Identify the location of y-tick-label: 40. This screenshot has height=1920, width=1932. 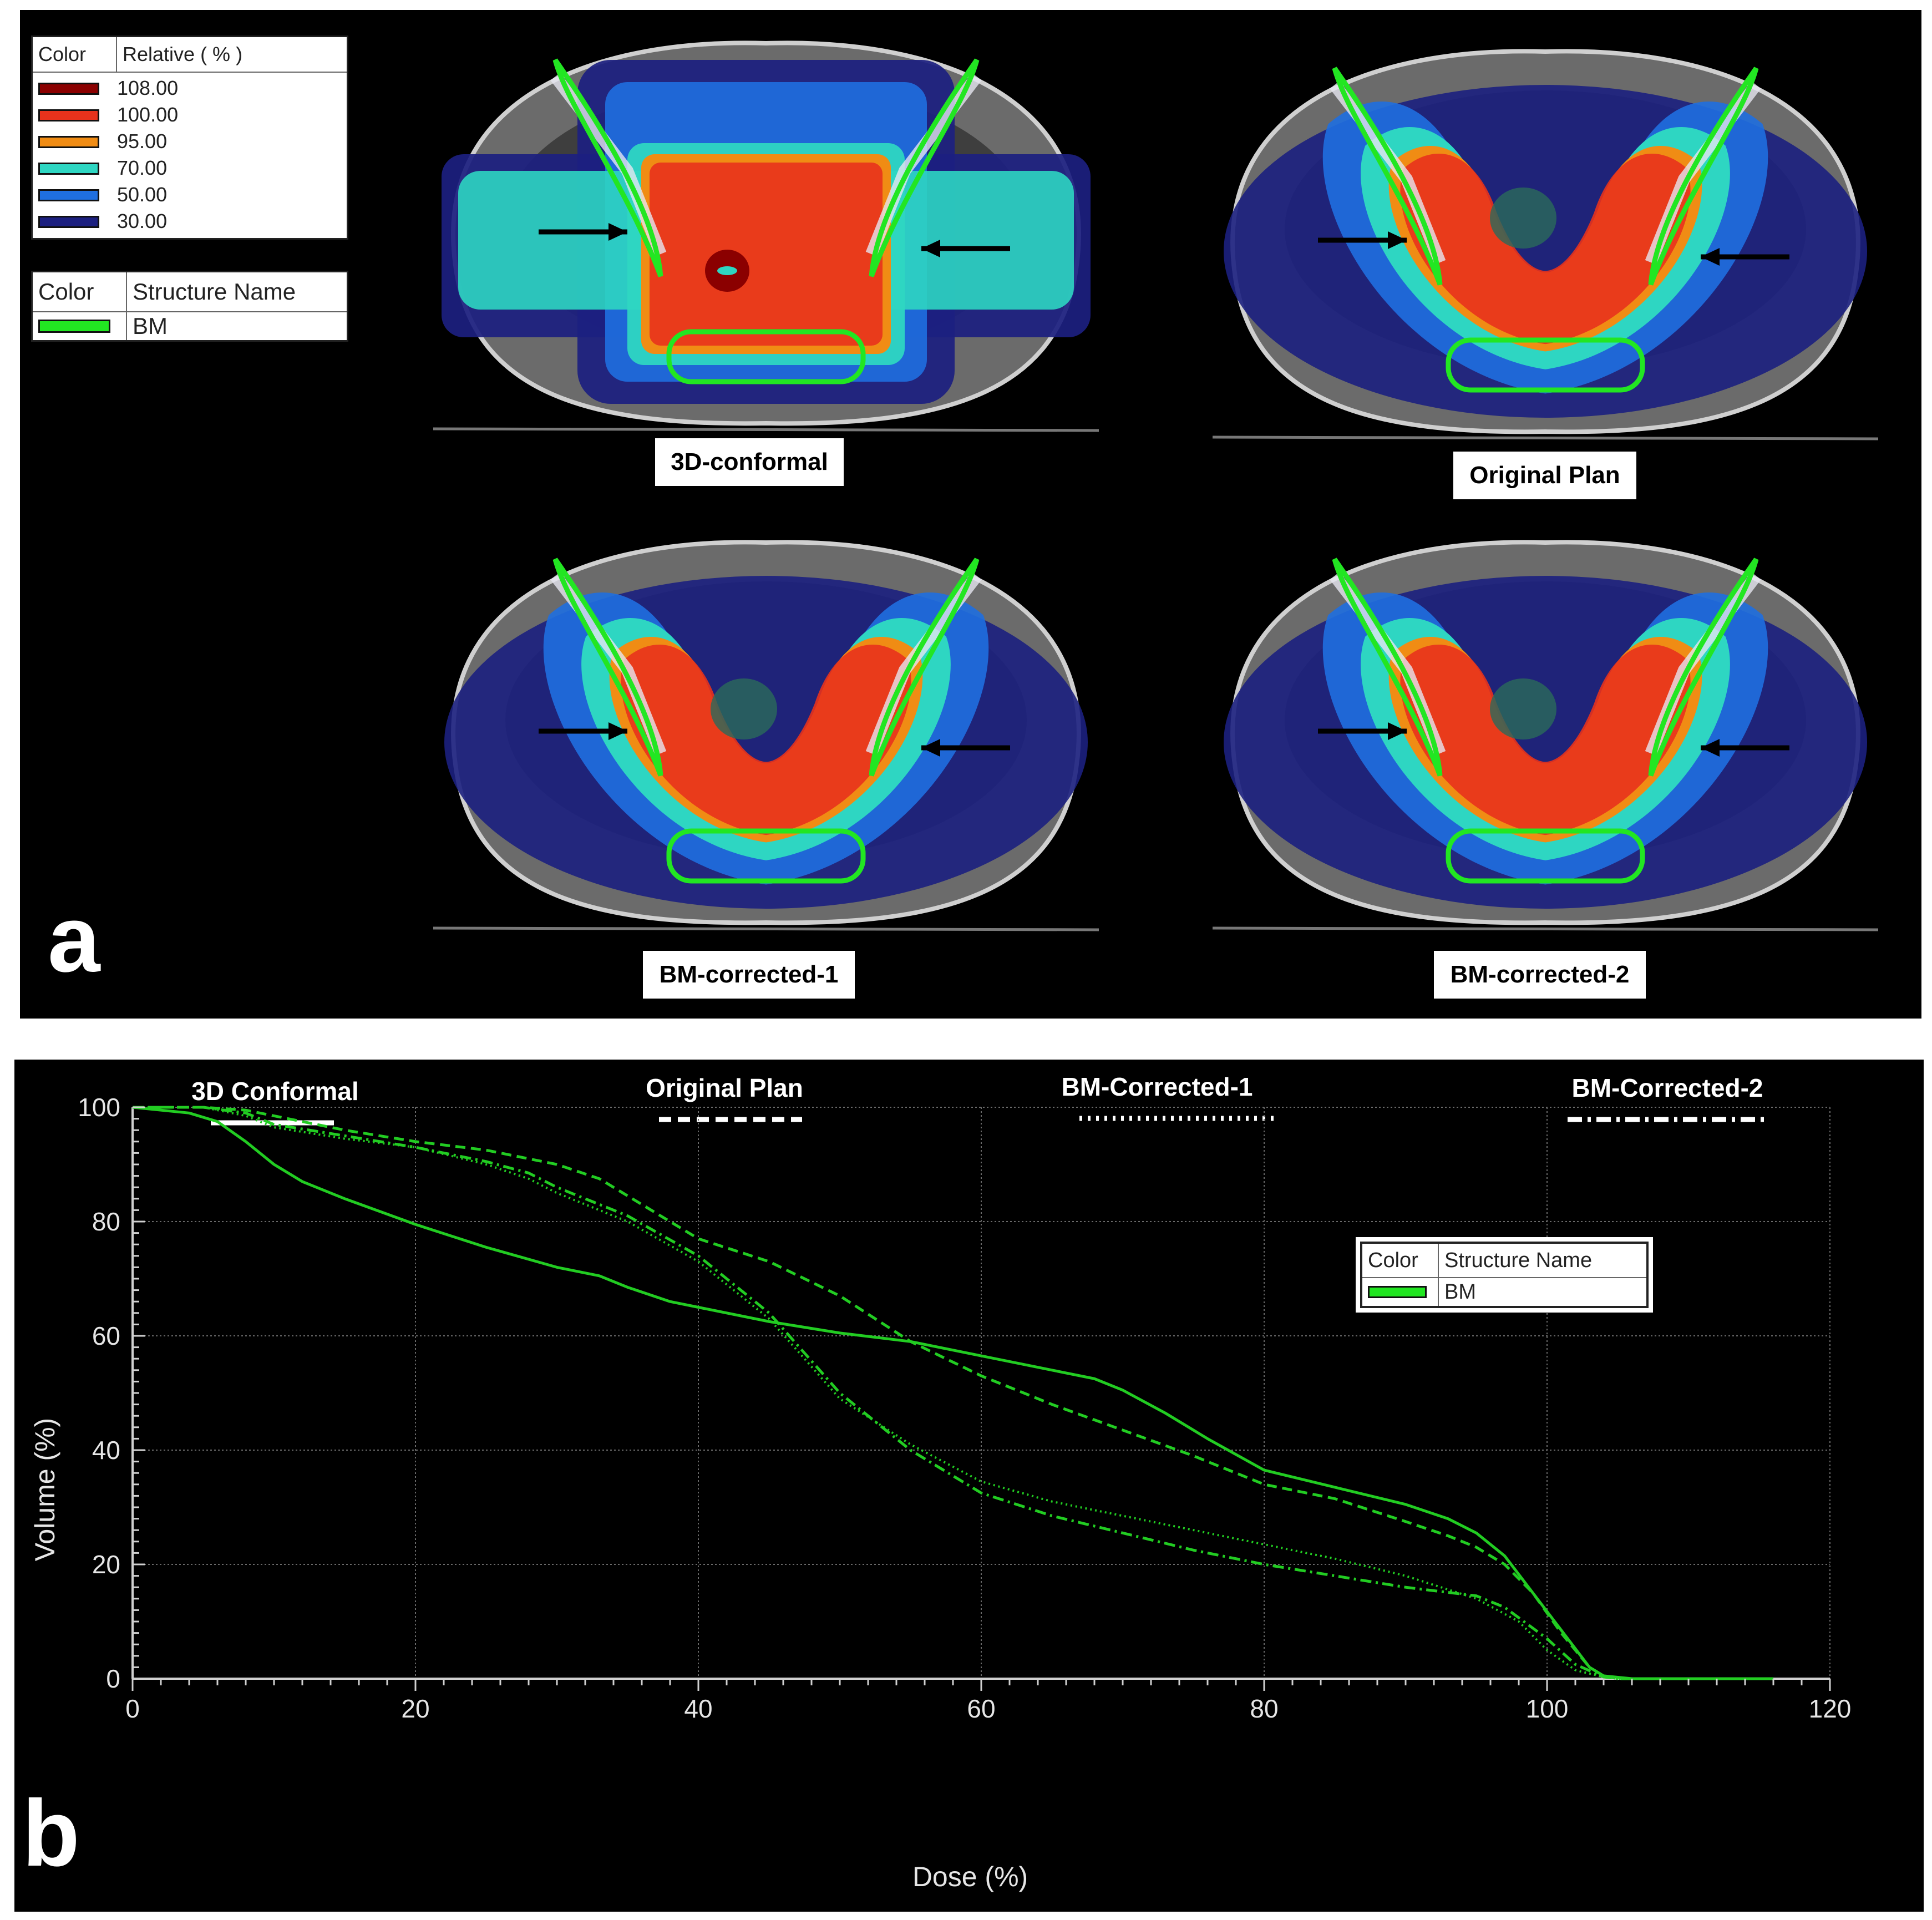
(106, 1450).